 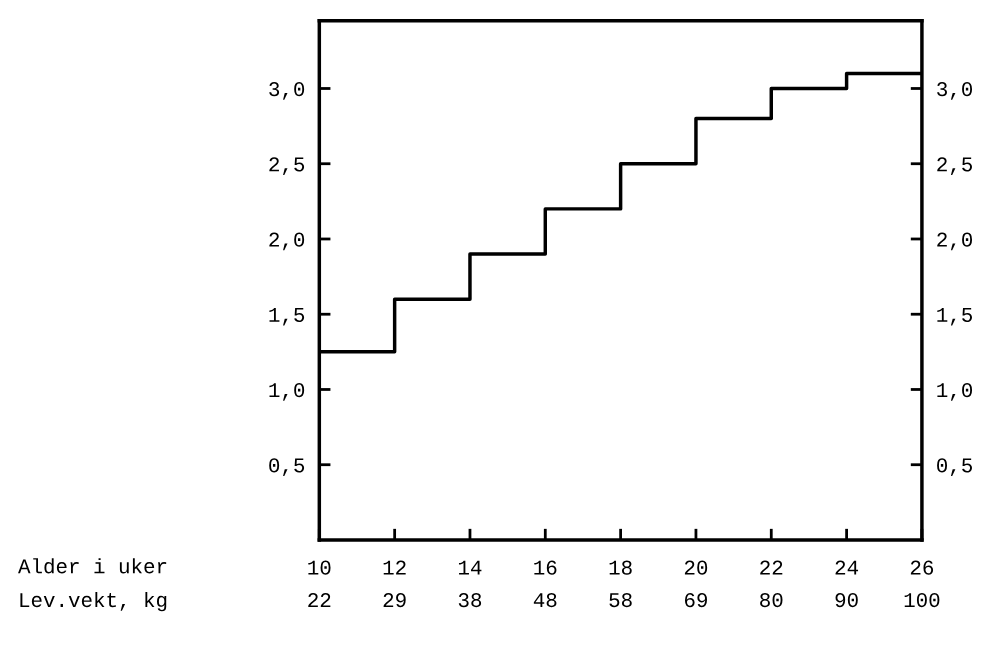 What do you see at coordinates (922, 567) in the screenshot?
I see `x-tick-label: 26` at bounding box center [922, 567].